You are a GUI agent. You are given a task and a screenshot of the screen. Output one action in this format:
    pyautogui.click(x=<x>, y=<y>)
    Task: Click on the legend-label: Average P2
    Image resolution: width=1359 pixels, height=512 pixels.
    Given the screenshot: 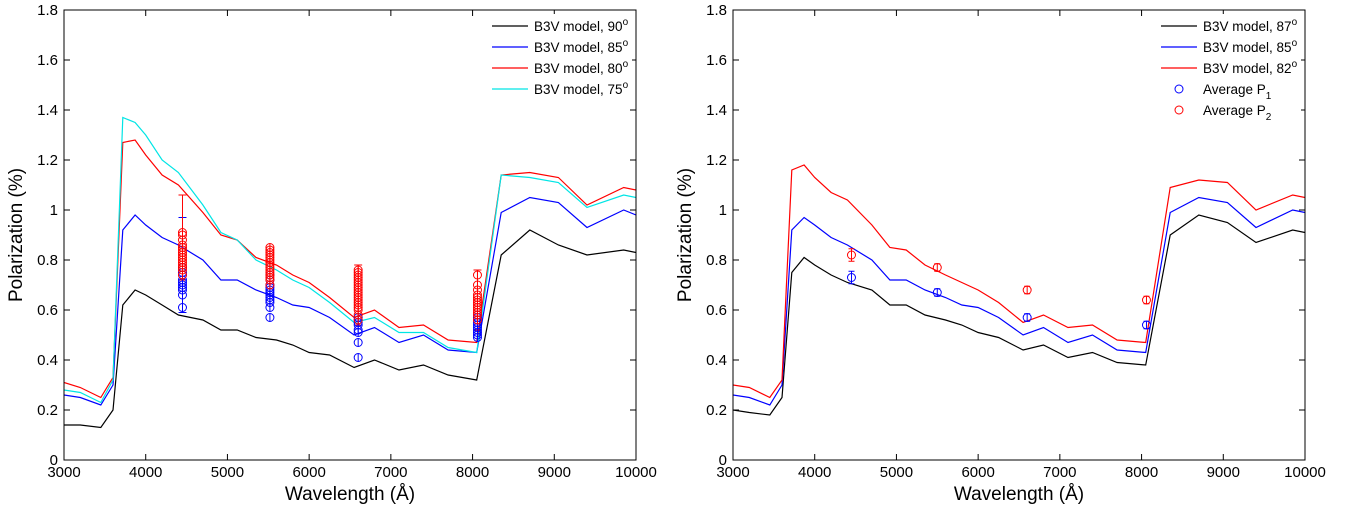 What is the action you would take?
    pyautogui.click(x=1237, y=113)
    